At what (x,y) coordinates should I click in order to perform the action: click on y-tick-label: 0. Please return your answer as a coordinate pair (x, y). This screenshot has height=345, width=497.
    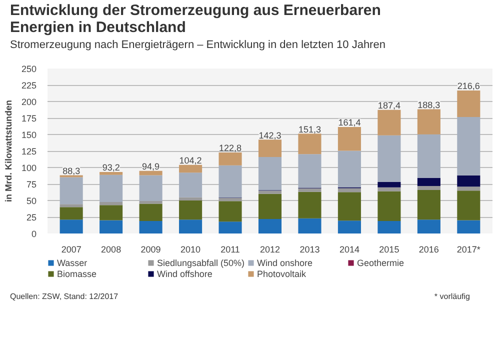
    Looking at the image, I should click on (34, 234).